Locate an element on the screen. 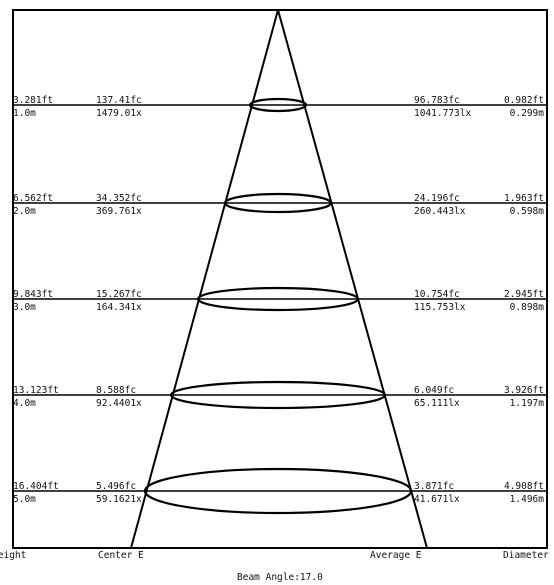 The width and height of the screenshot is (554, 585). center-fc-label: 34.352fc is located at coordinates (119, 198).